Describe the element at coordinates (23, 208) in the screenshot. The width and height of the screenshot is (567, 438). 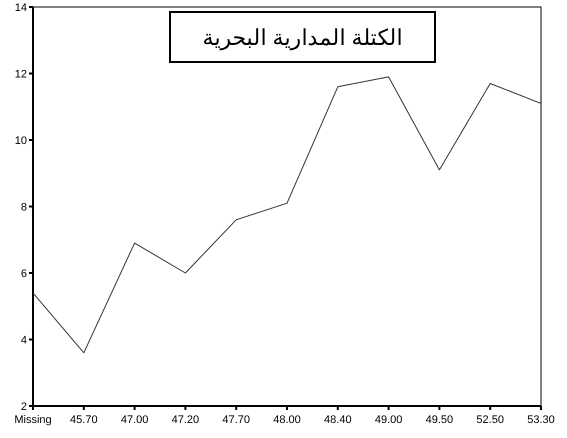
I see `y-tick-label: 8` at that location.